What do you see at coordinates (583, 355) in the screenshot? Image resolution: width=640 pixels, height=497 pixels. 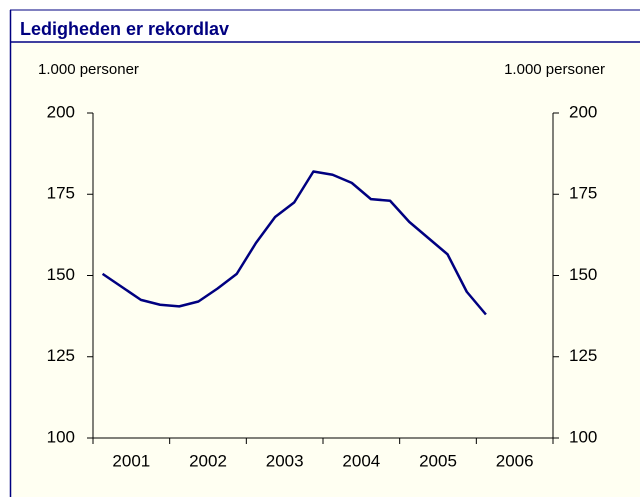 I see `y2-tick-label: 125` at bounding box center [583, 355].